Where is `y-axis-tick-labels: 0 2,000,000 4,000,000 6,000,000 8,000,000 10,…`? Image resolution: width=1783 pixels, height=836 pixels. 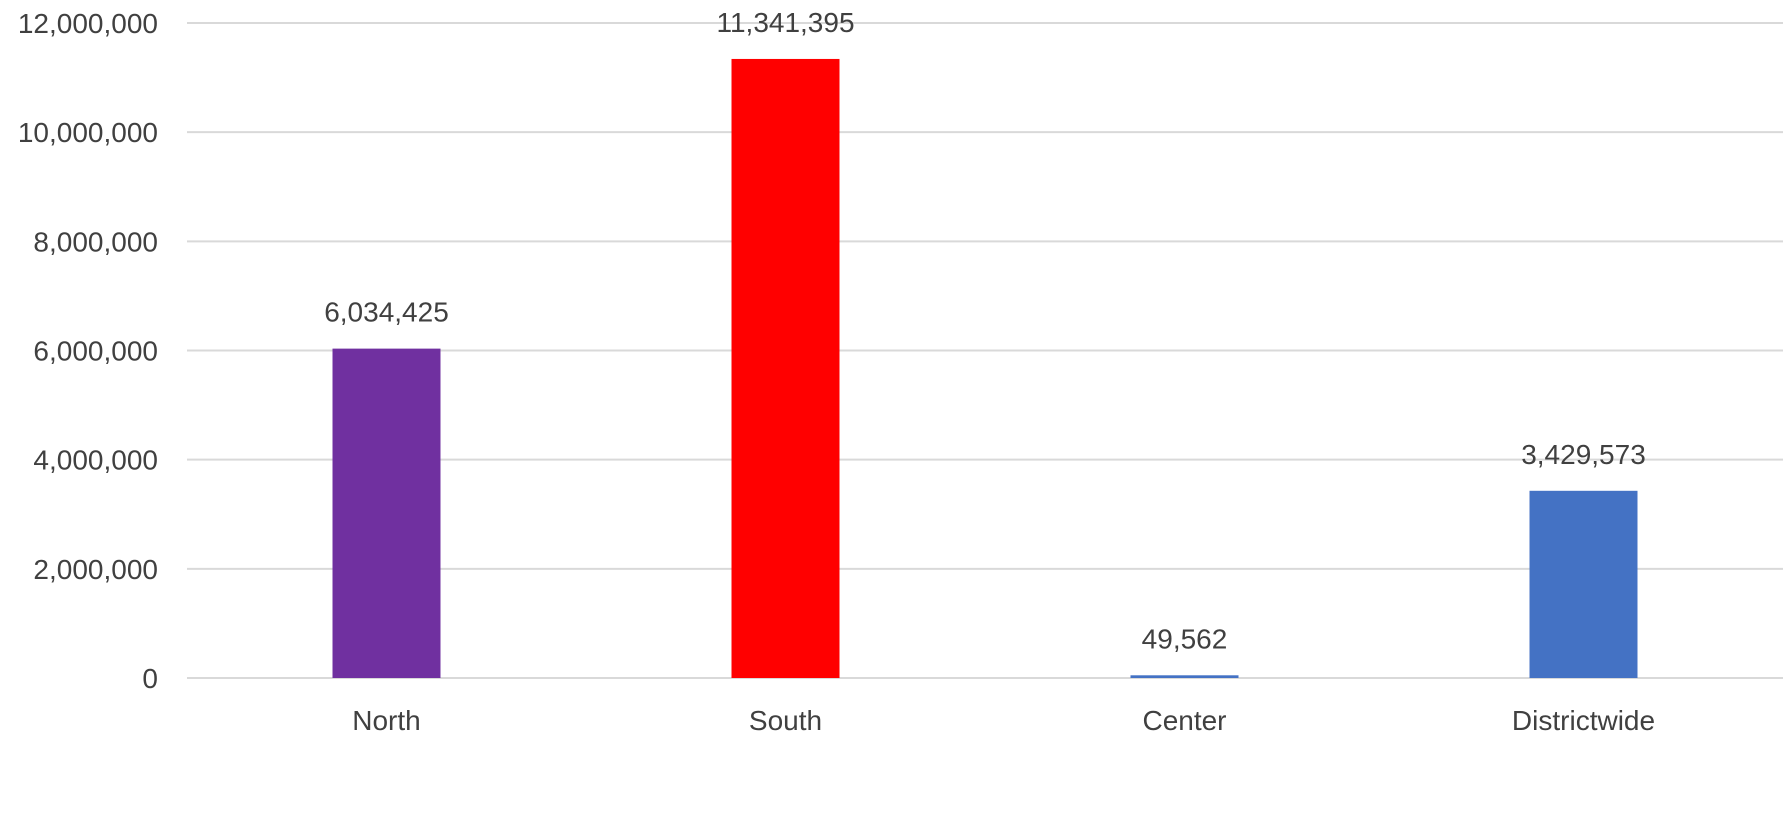 y-axis-tick-labels: 0 2,000,000 4,000,000 6,000,000 8,000,000 10,… is located at coordinates (88, 351).